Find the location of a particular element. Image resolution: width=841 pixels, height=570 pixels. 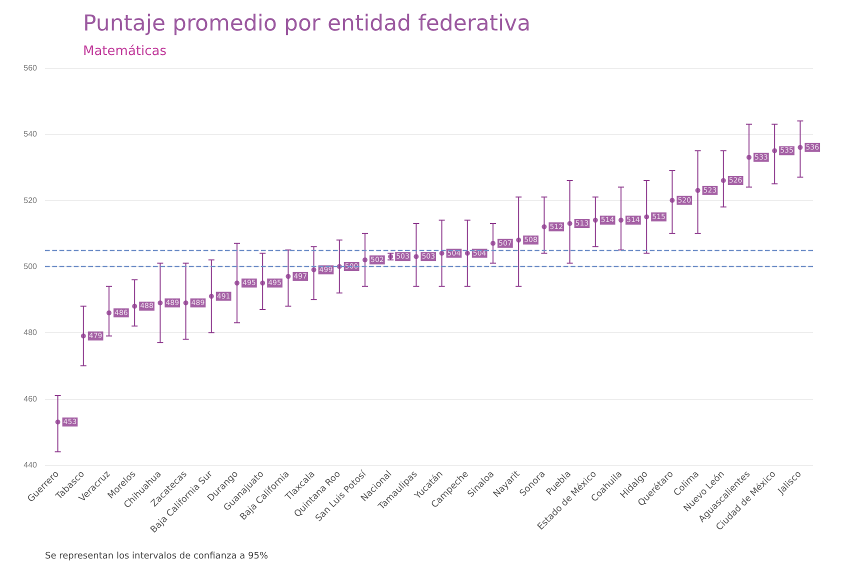

y-tick-label: 540 is located at coordinates (31, 134).